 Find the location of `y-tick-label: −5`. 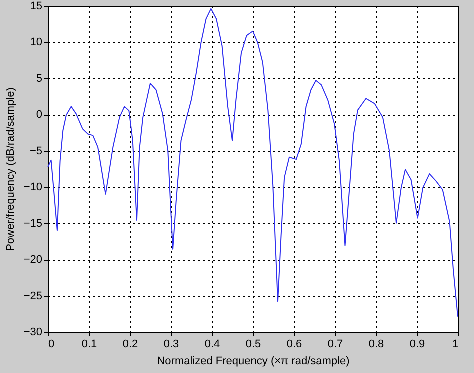

y-tick-label: −5 is located at coordinates (36, 151).